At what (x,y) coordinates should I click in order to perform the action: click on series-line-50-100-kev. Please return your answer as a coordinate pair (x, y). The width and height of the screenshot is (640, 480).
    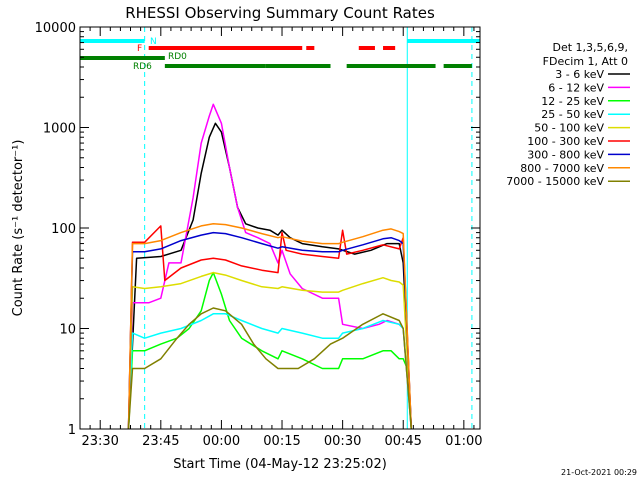
    Looking at the image, I should click on (270, 350).